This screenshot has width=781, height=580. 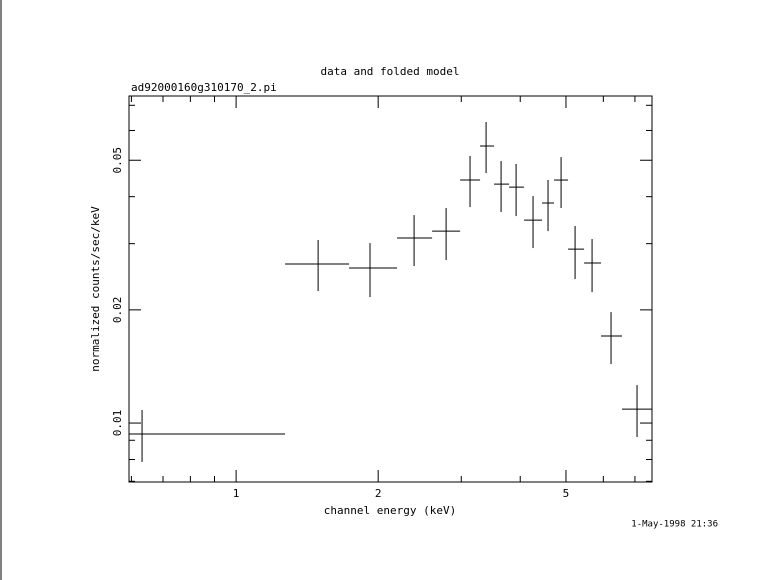 What do you see at coordinates (674, 525) in the screenshot?
I see `timestamp: 1-May-1998 21:36` at bounding box center [674, 525].